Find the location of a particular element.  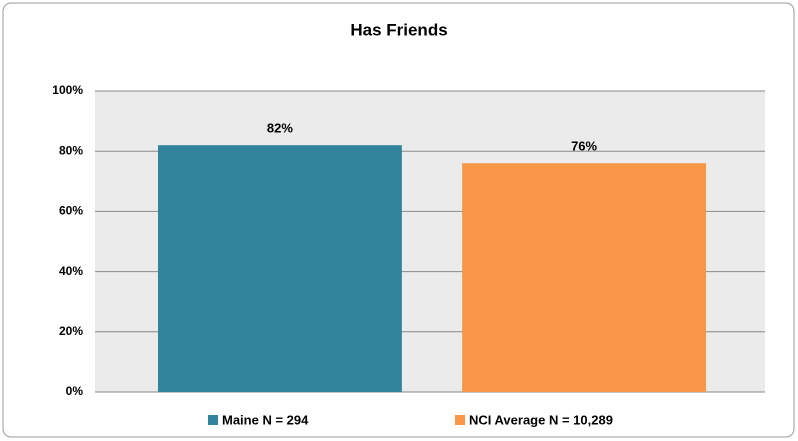

data-label: 82% is located at coordinates (280, 128).